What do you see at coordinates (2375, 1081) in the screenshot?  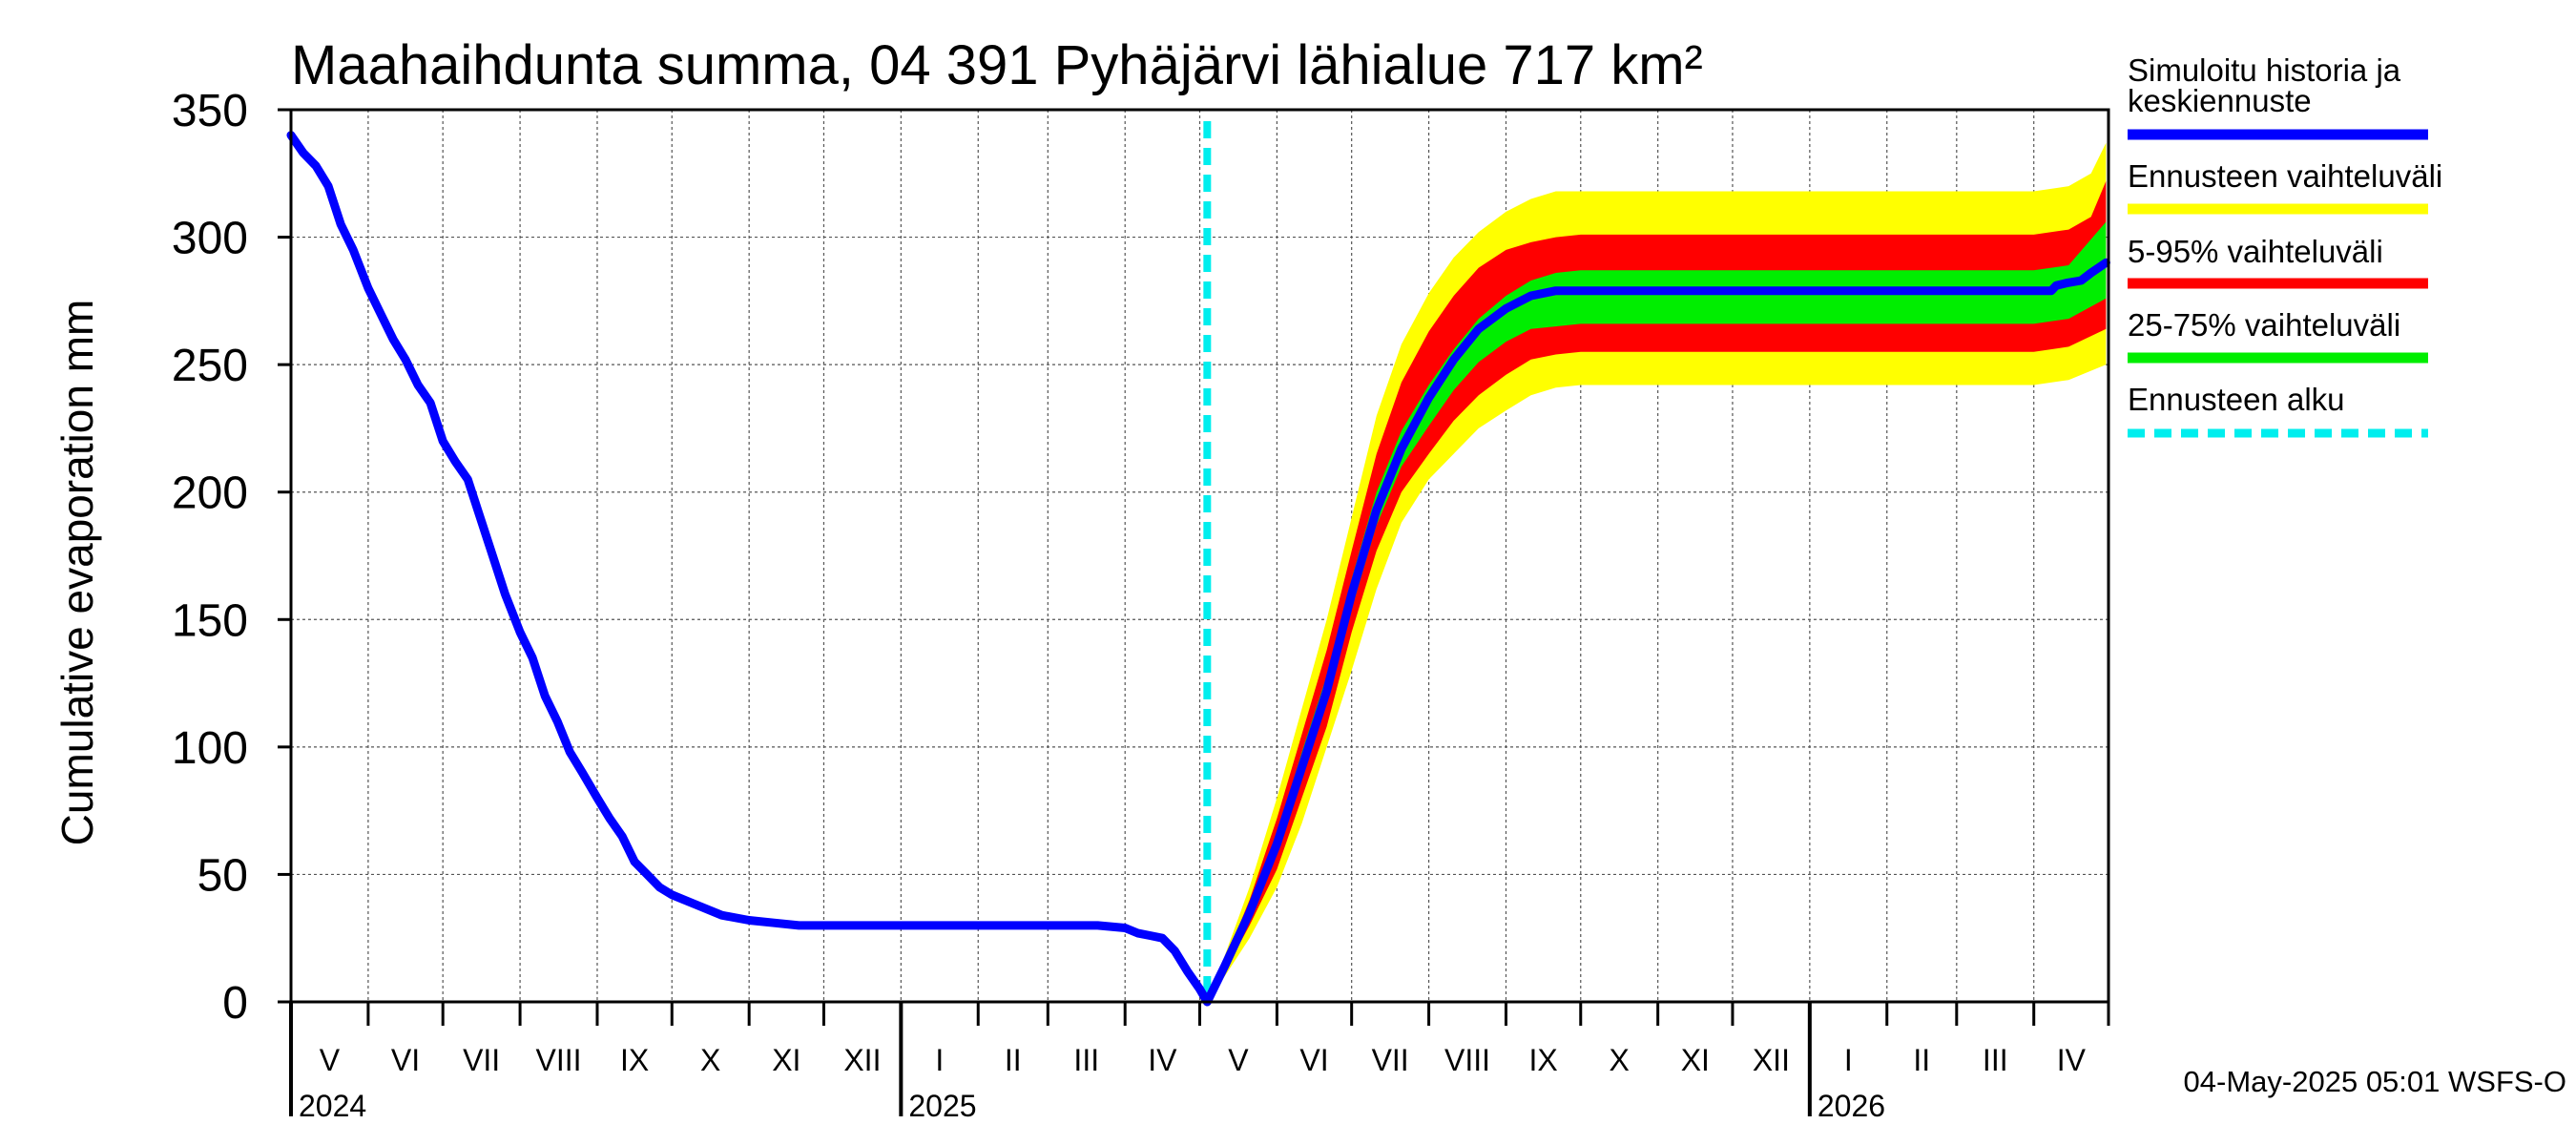 I see `footer-timestamp: 04-May-2025 05:01 WSFS-O` at bounding box center [2375, 1081].